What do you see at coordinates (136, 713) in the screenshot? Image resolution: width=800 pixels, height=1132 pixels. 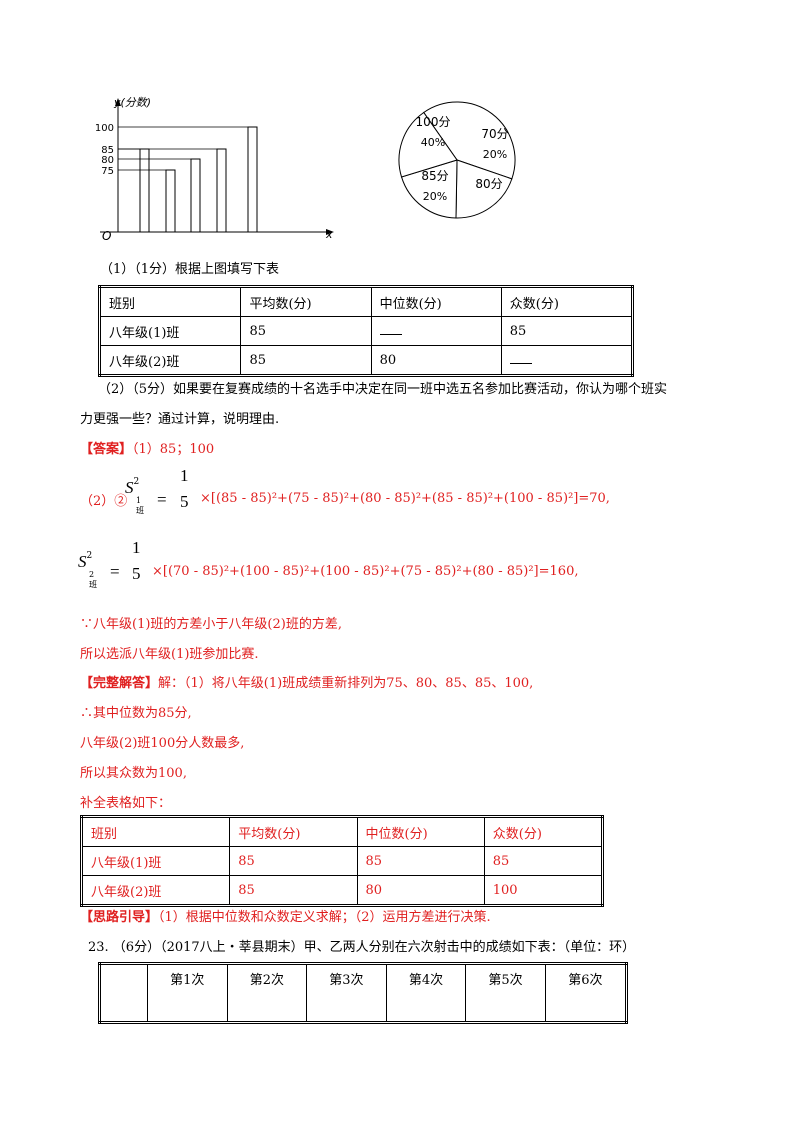 I see `solution-line2: ∴其中位数为85分,` at bounding box center [136, 713].